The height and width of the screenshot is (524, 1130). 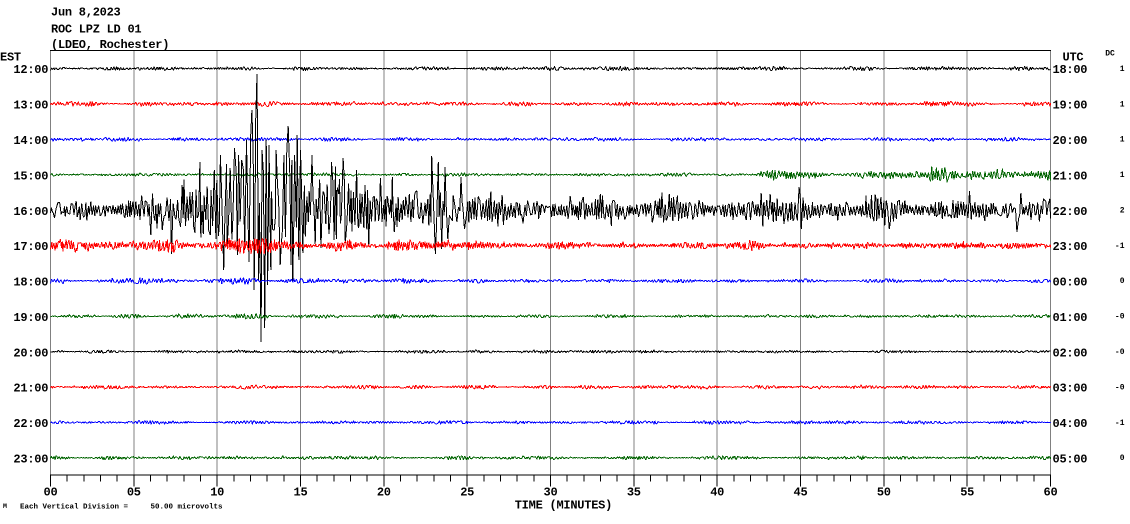 I want to click on svg-text: 10, so click(x=217, y=493).